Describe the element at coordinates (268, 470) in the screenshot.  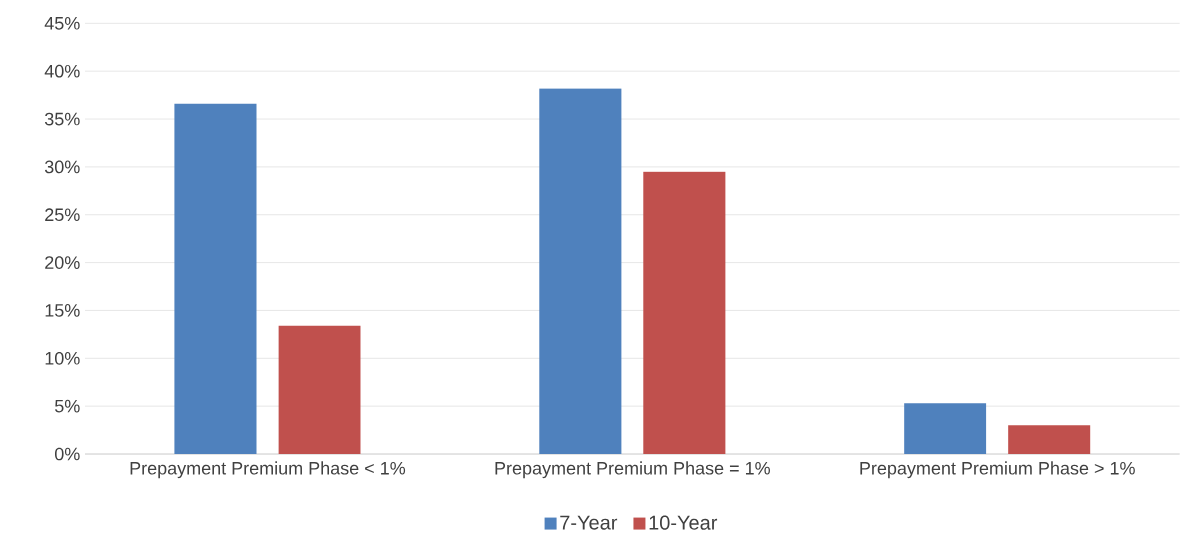
I see `x-tick-label: Prepayment Premium Phase < 1%` at that location.